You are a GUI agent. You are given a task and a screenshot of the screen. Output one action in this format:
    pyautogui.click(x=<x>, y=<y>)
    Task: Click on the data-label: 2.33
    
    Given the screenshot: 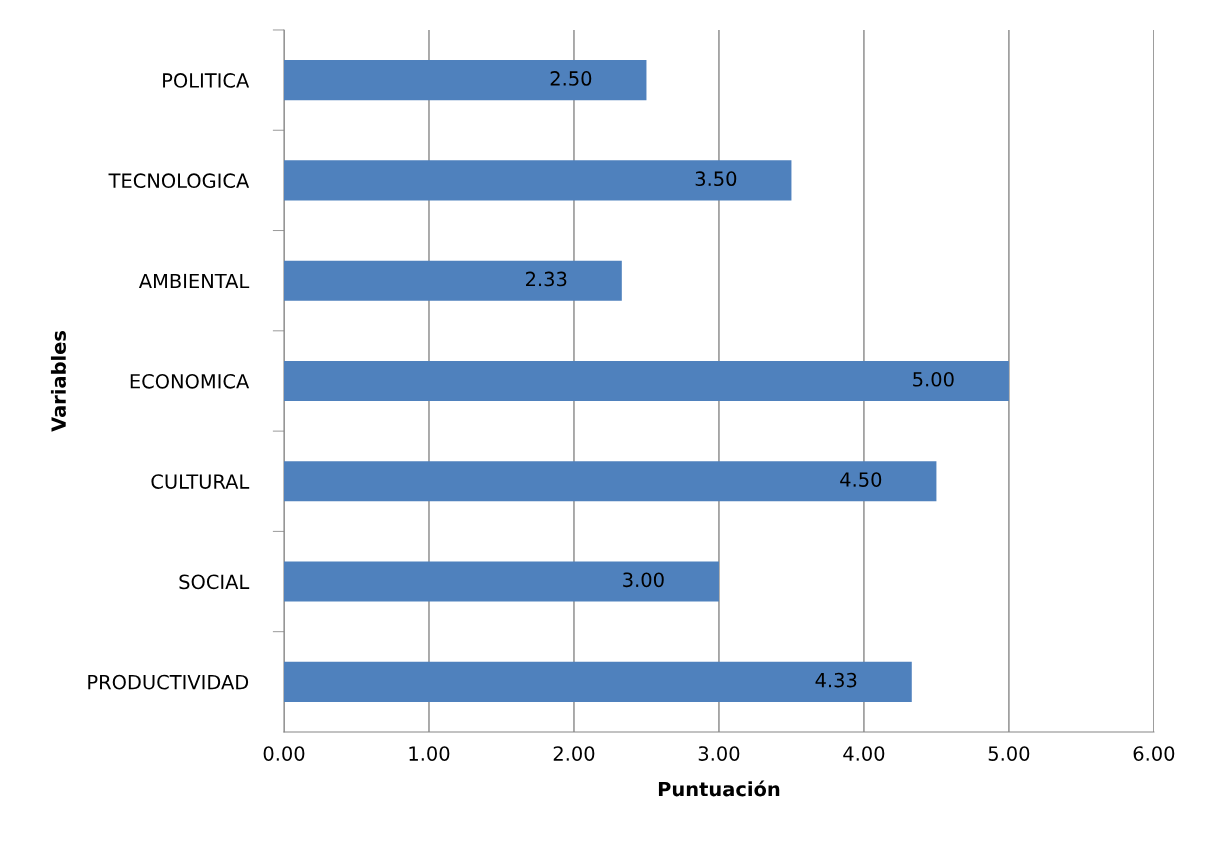 What is the action you would take?
    pyautogui.click(x=546, y=279)
    